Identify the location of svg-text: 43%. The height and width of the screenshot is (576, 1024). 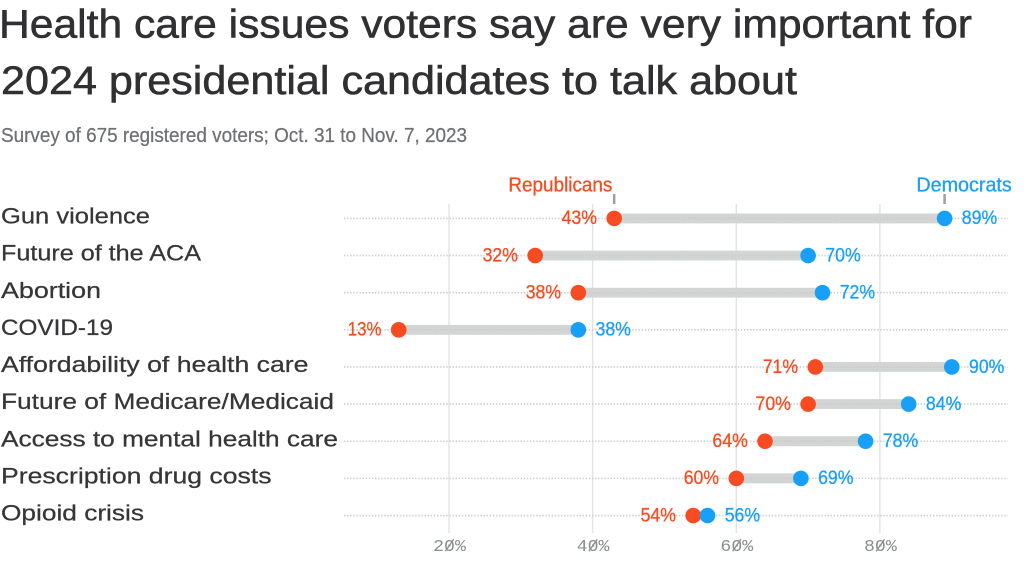
(579, 218).